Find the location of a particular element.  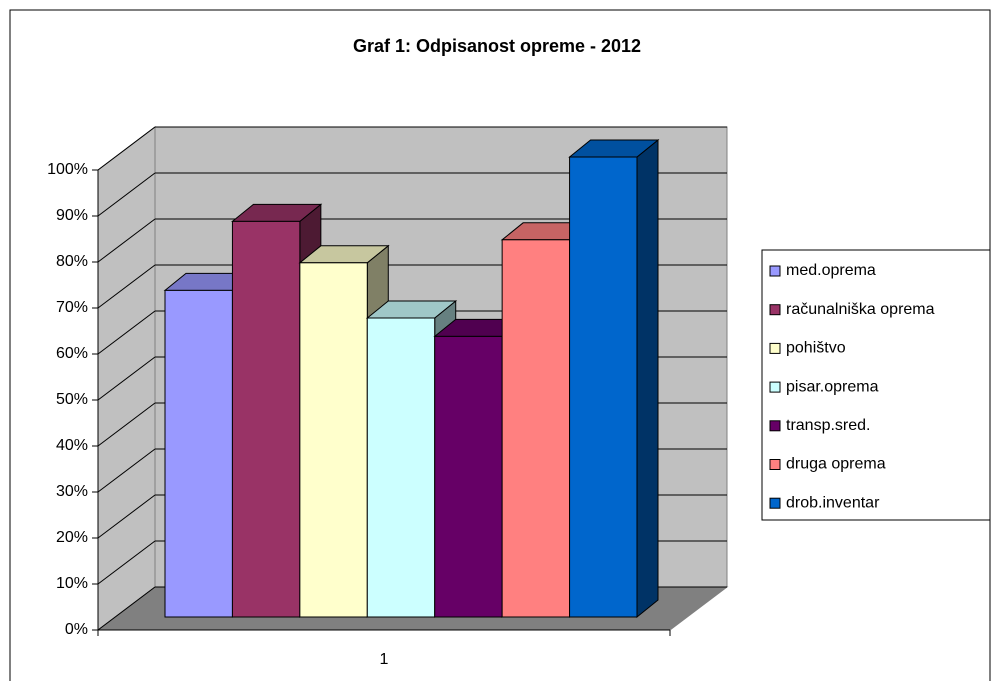

y-tick-label: 50% is located at coordinates (72, 399).